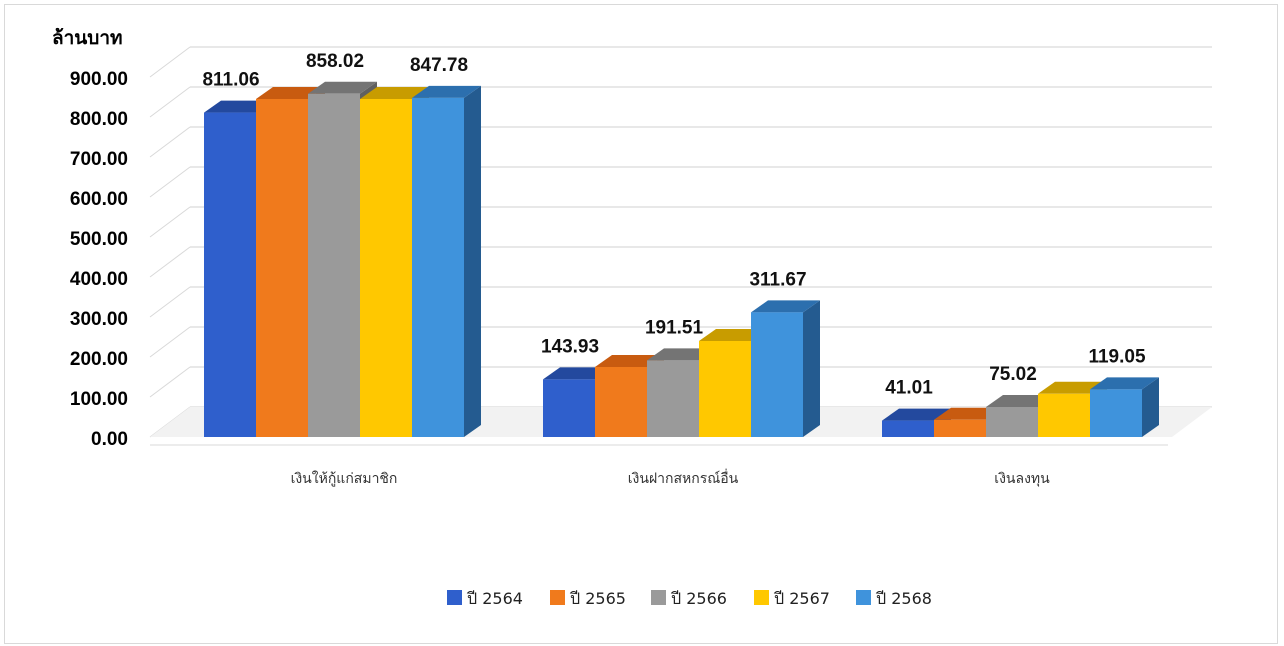  Describe the element at coordinates (909, 388) in the screenshot. I see `data-label: 41.01` at that location.